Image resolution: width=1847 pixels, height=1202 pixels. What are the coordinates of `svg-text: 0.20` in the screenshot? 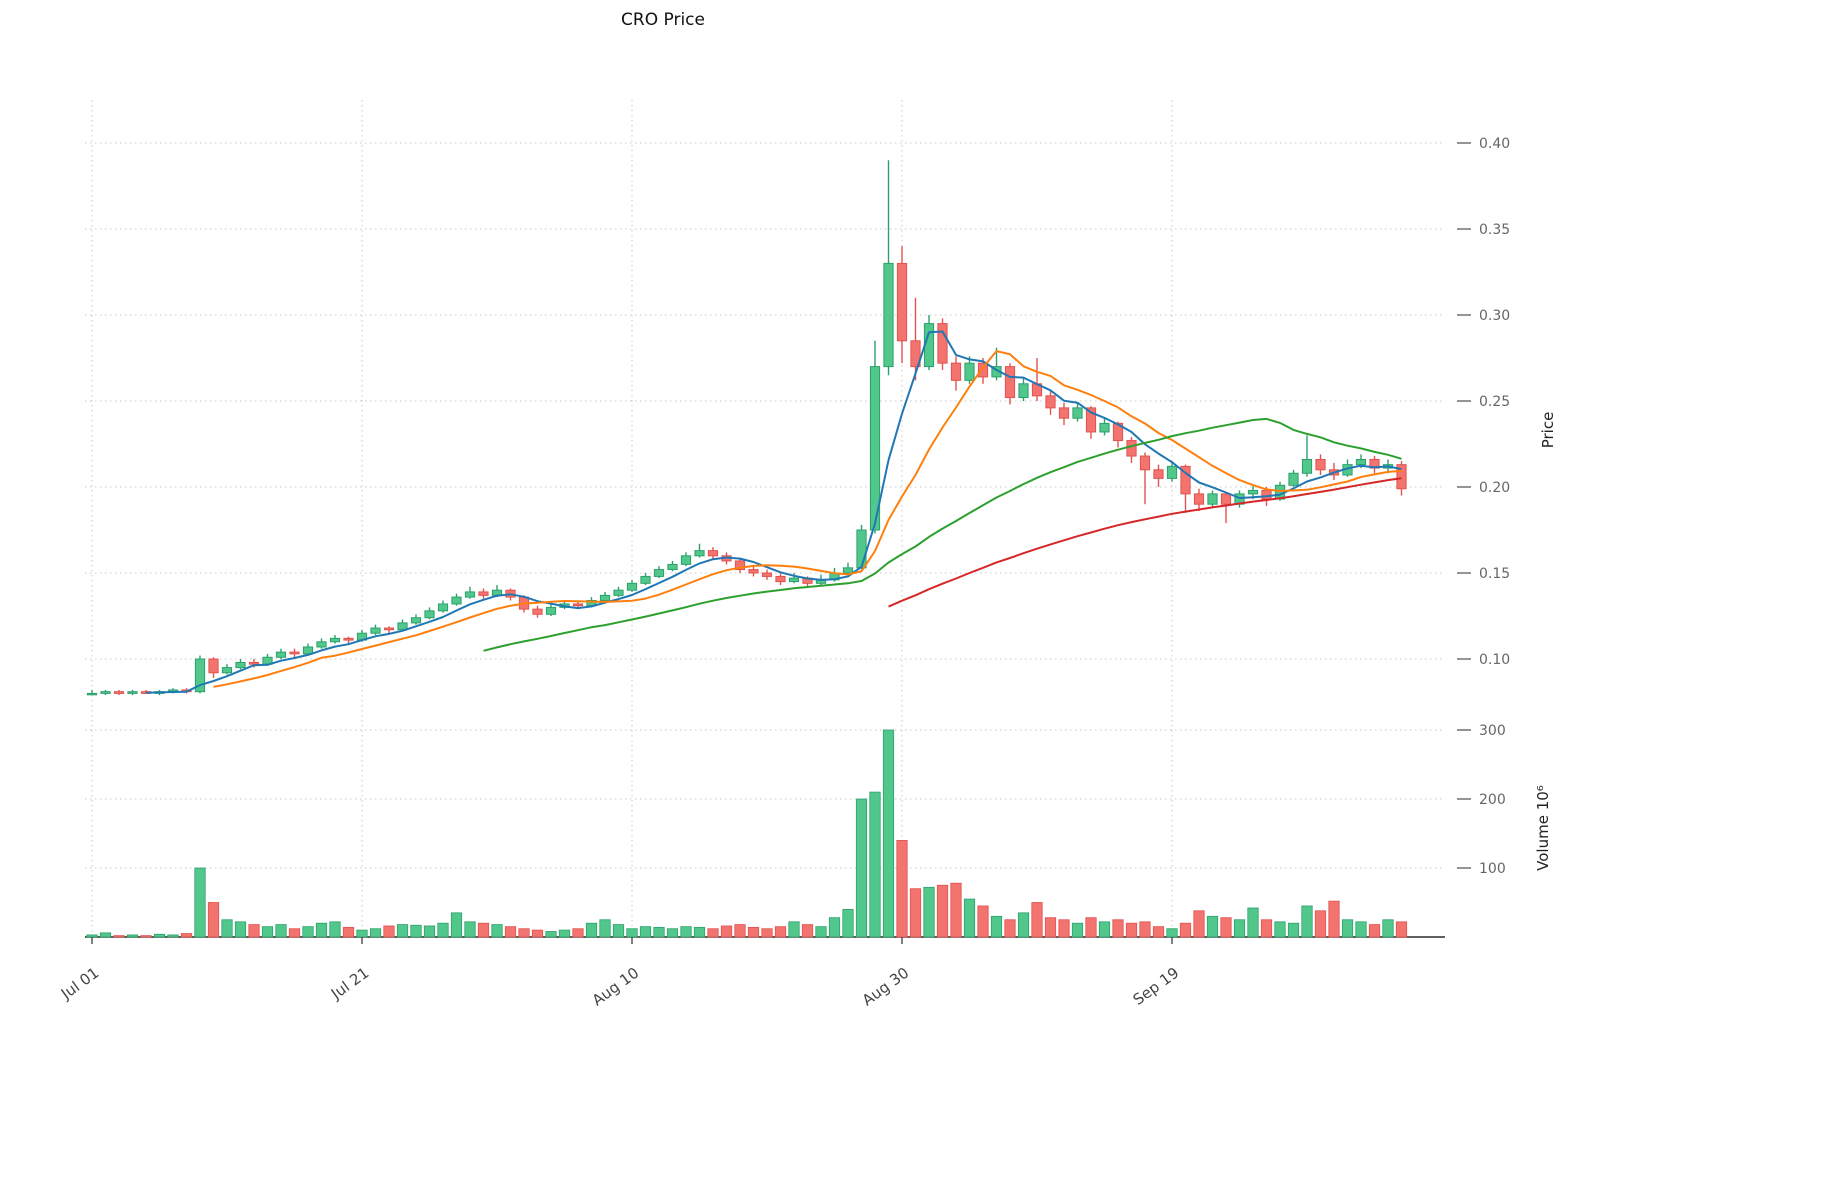 It's located at (1494, 488).